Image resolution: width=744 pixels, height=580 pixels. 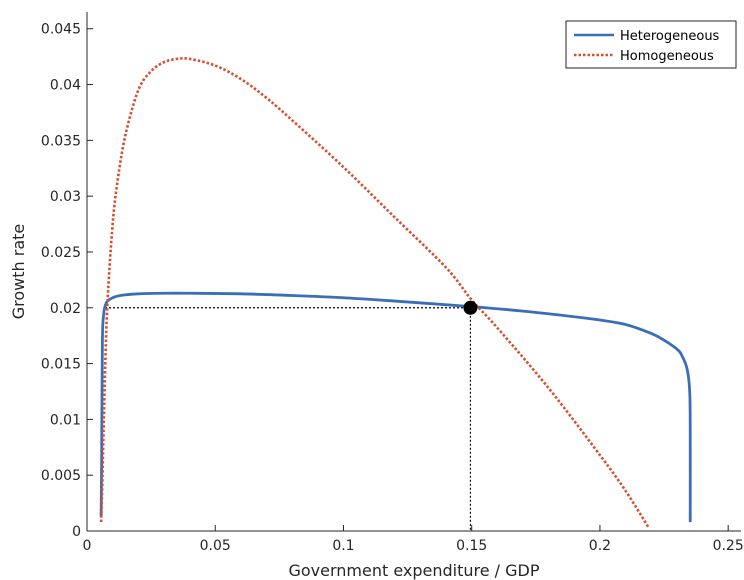 I want to click on y-tick-label: 0.01, so click(x=65, y=420).